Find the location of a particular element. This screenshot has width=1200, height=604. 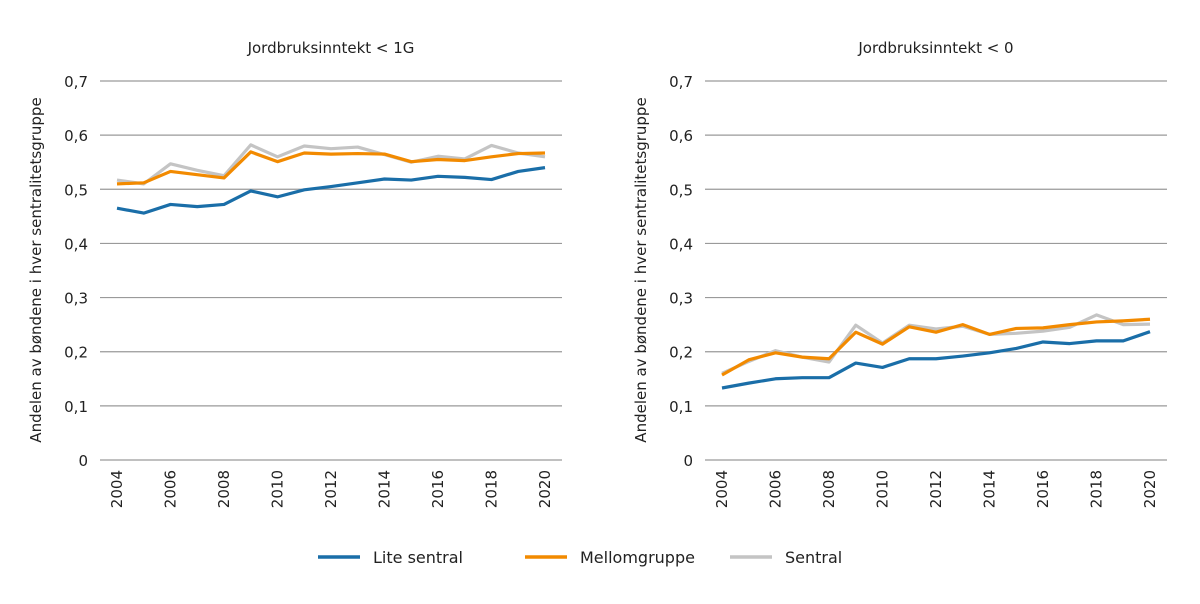

series-line-sentral is located at coordinates (331, 164).